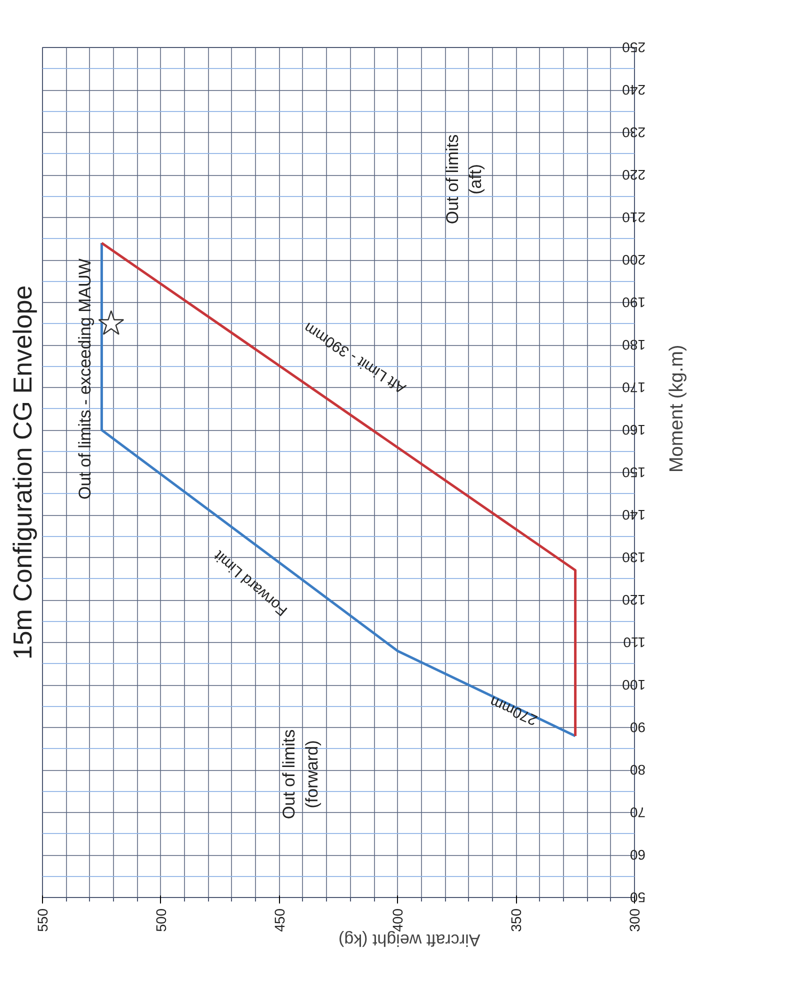 The height and width of the screenshot is (999, 801). Describe the element at coordinates (634, 132) in the screenshot. I see `y-tick-label: 230` at that location.